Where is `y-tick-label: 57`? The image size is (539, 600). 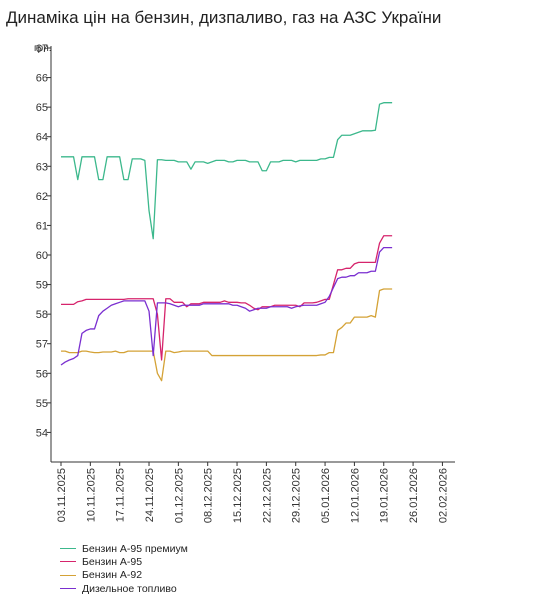
y-tick-label: 57 is located at coordinates (42, 345).